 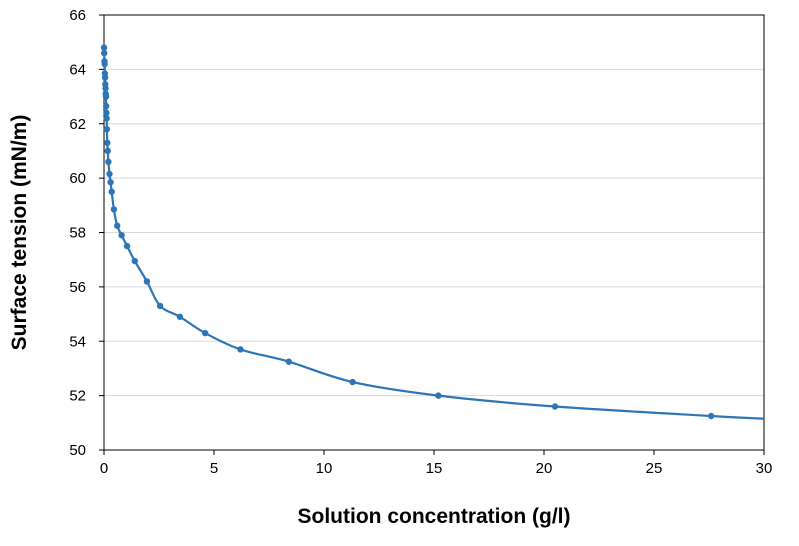 I want to click on y-tick-labels: 50 52 54 56 58 60 62 64 66, so click(x=77, y=233).